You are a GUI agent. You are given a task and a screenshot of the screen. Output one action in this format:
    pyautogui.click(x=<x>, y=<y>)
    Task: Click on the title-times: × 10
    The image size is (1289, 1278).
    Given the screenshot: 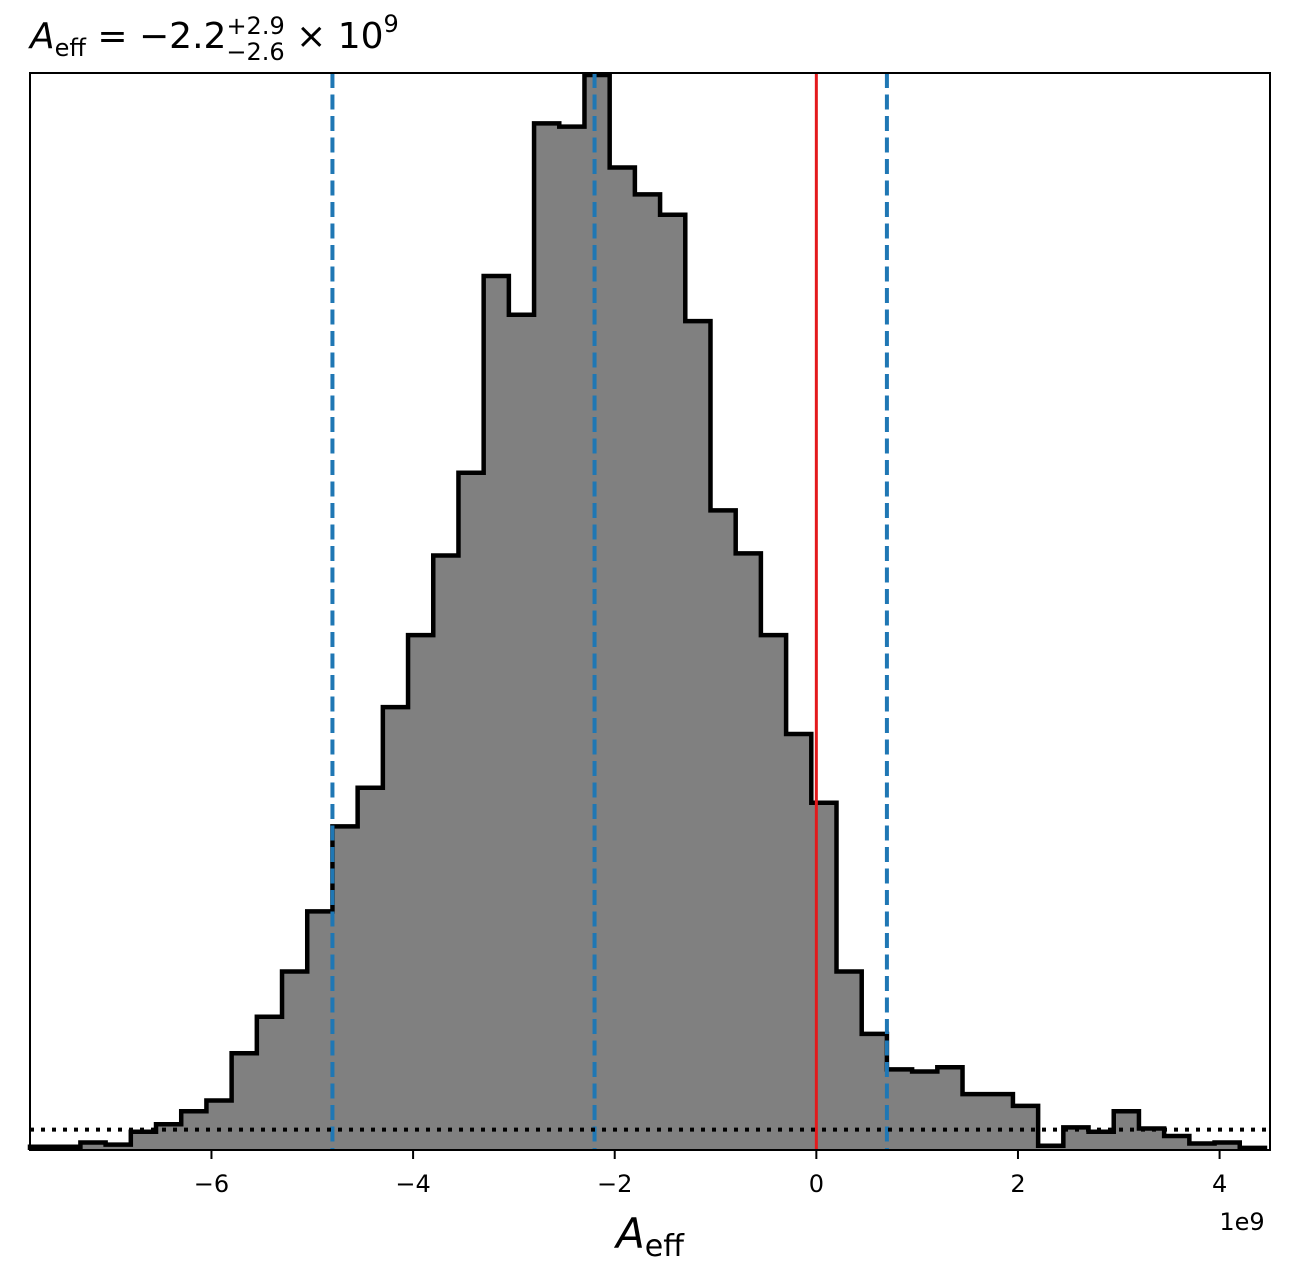 What is the action you would take?
    pyautogui.click(x=334, y=36)
    